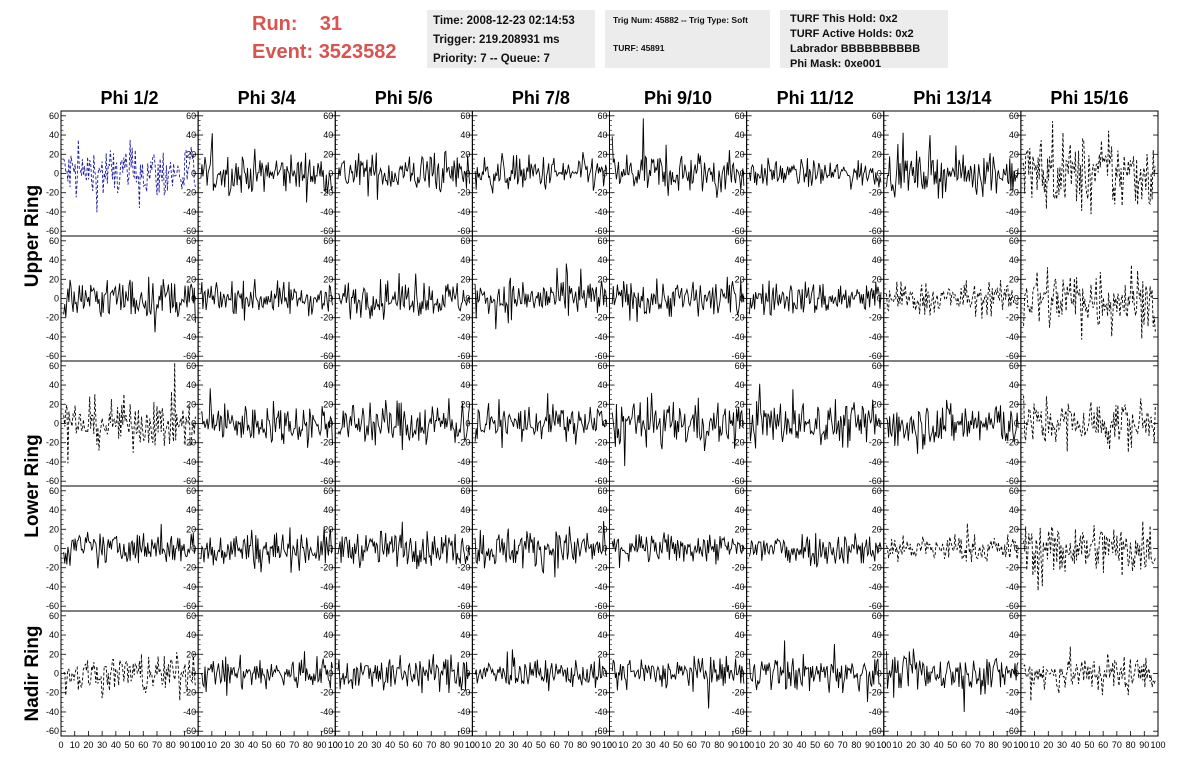 This screenshot has width=1196, height=772. What do you see at coordinates (678, 98) in the screenshot?
I see `column-title: Phi 9/10` at bounding box center [678, 98].